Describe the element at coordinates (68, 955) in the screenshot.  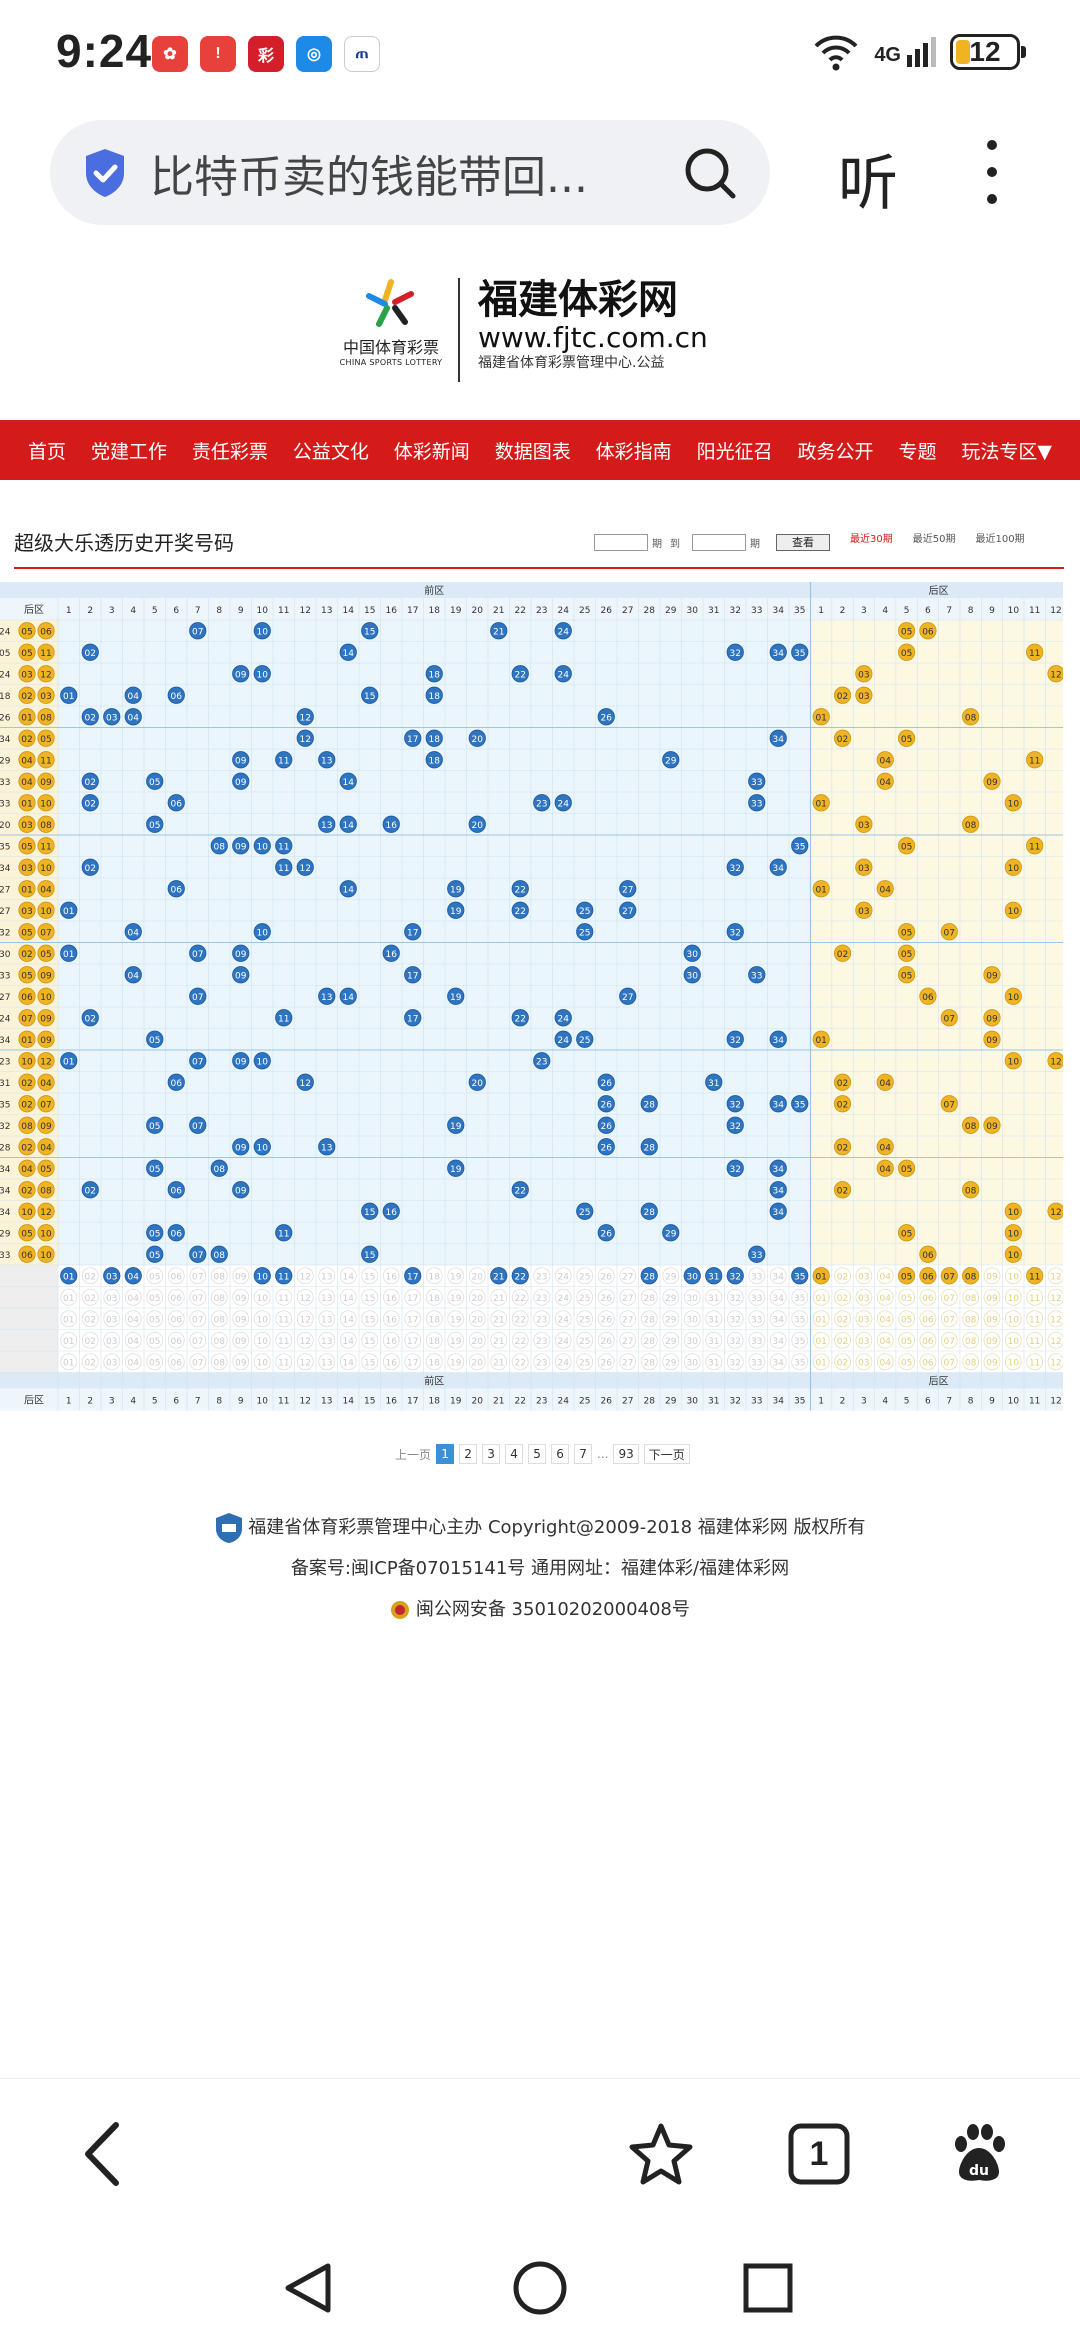
I see `front-ball-label: 01` at that location.